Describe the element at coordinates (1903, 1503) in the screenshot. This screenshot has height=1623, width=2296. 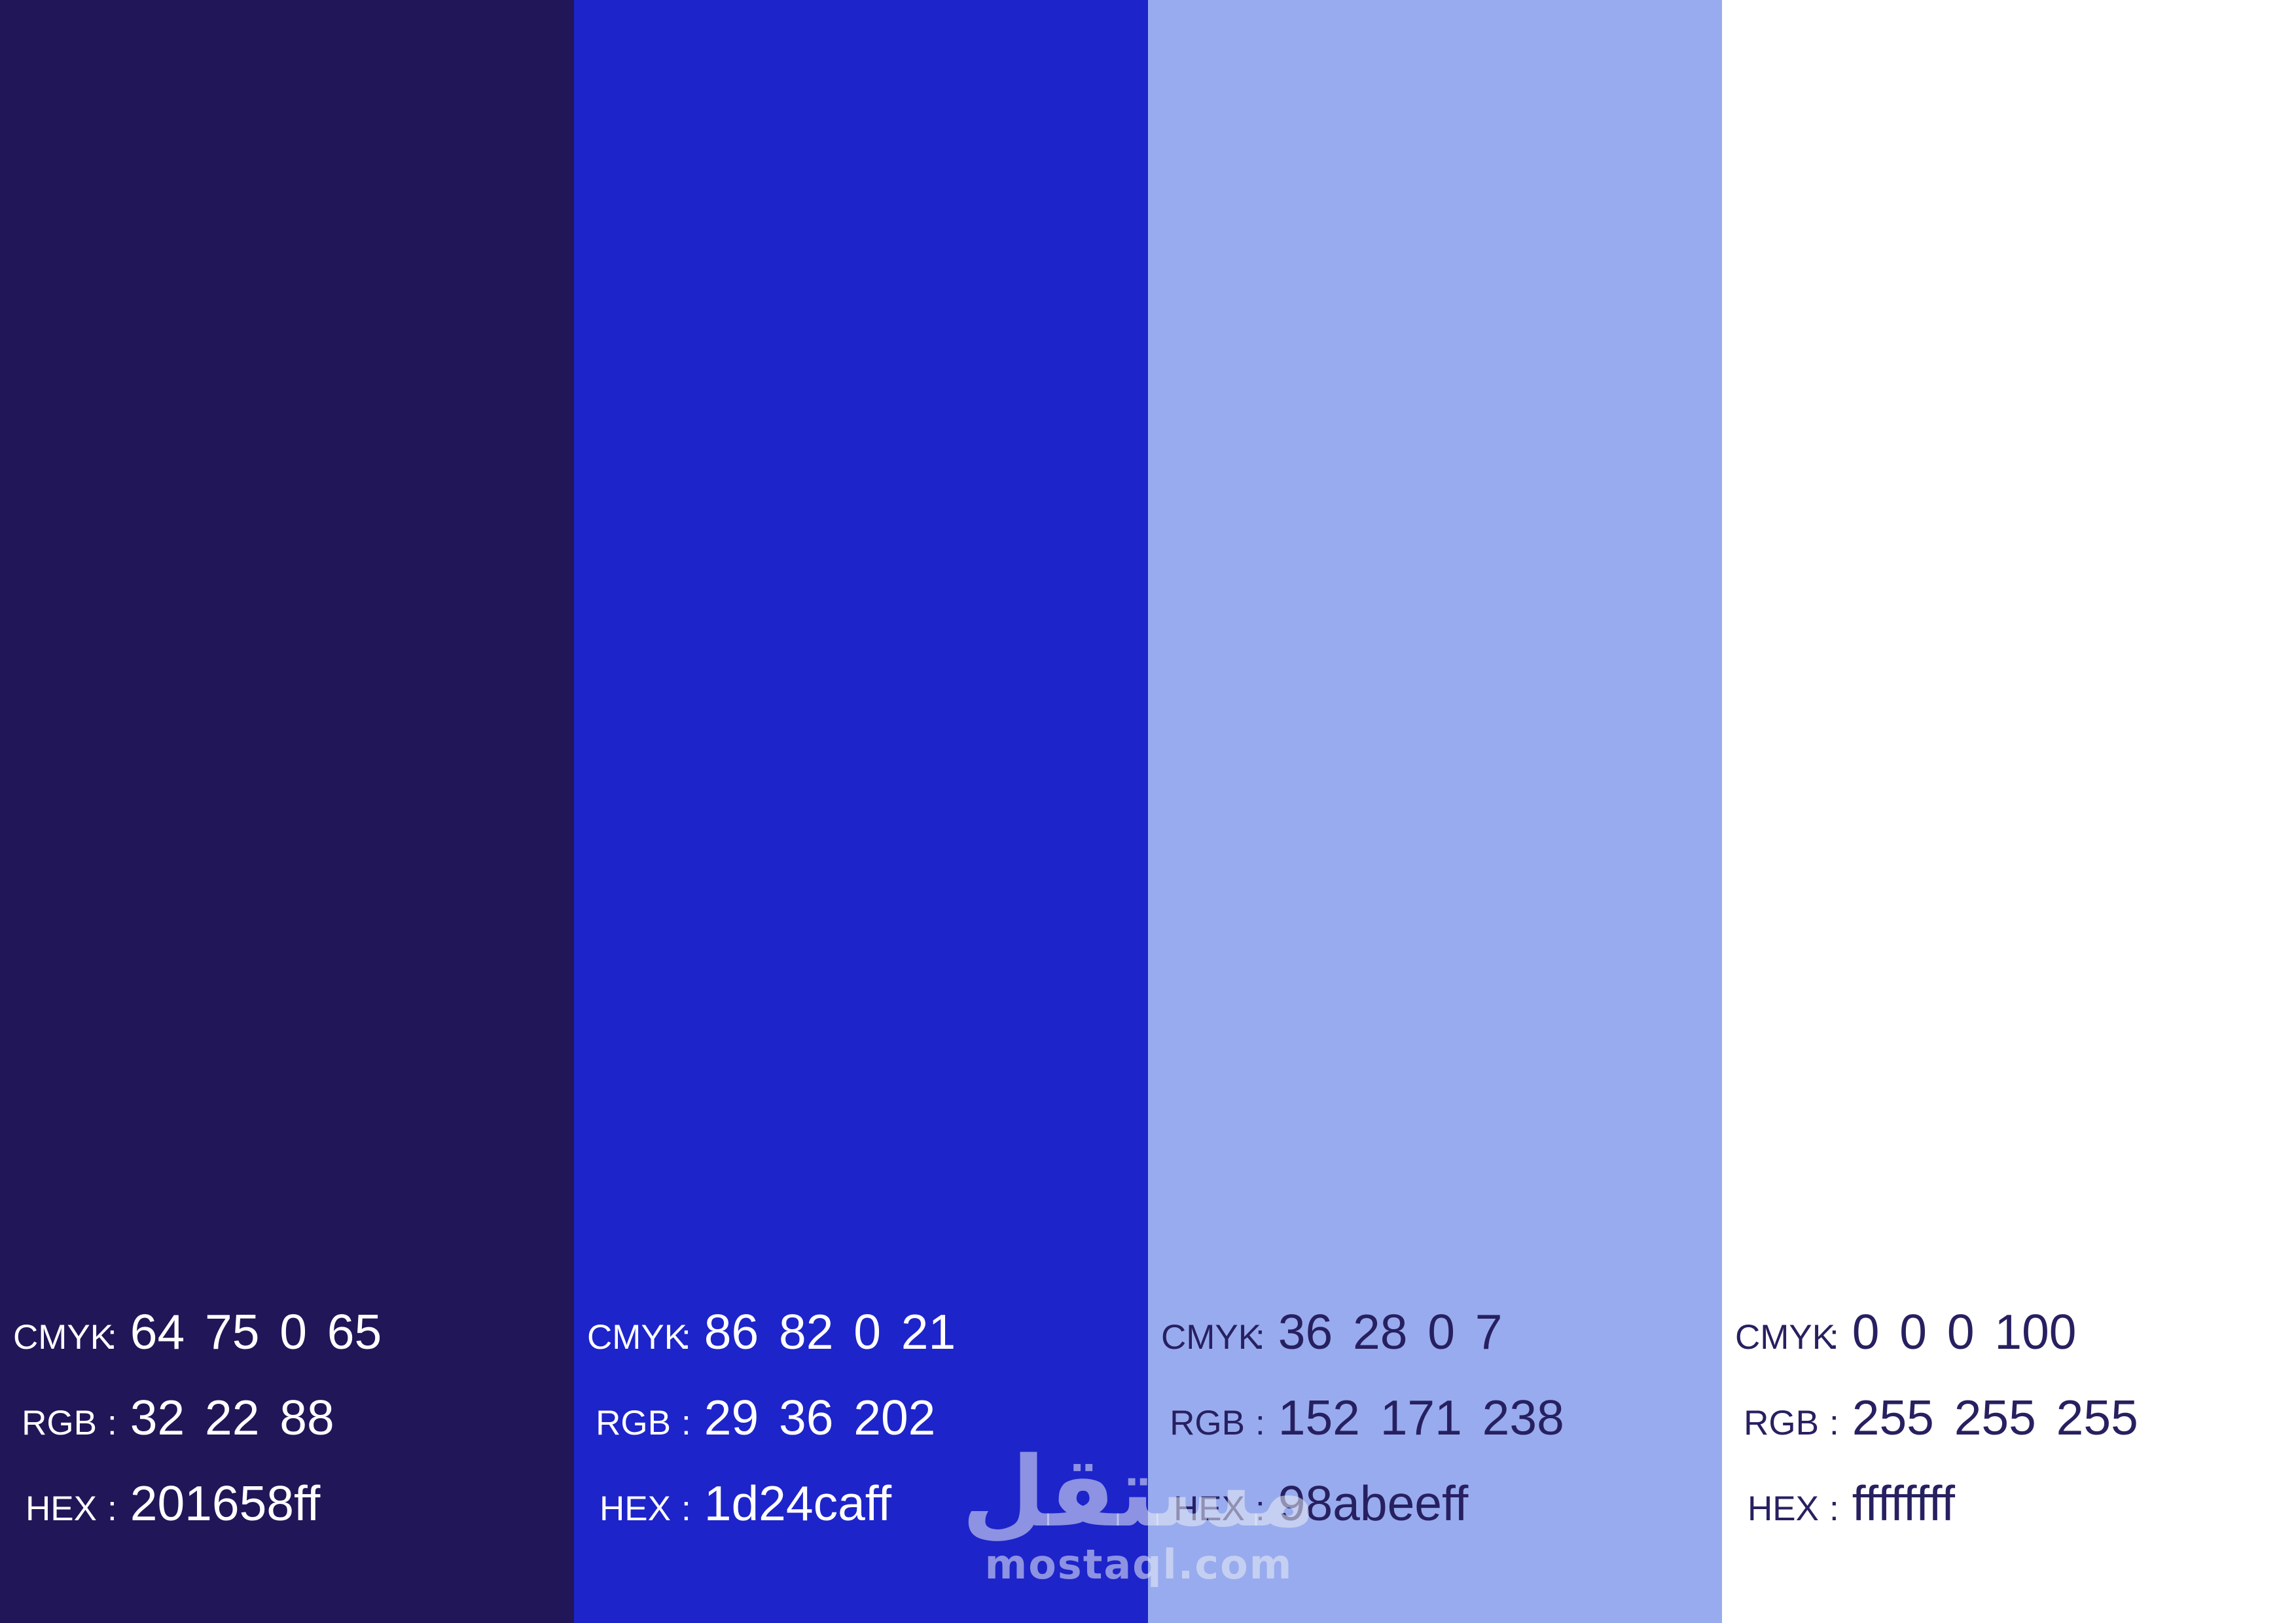
I see `hex-value: ffffffff` at that location.